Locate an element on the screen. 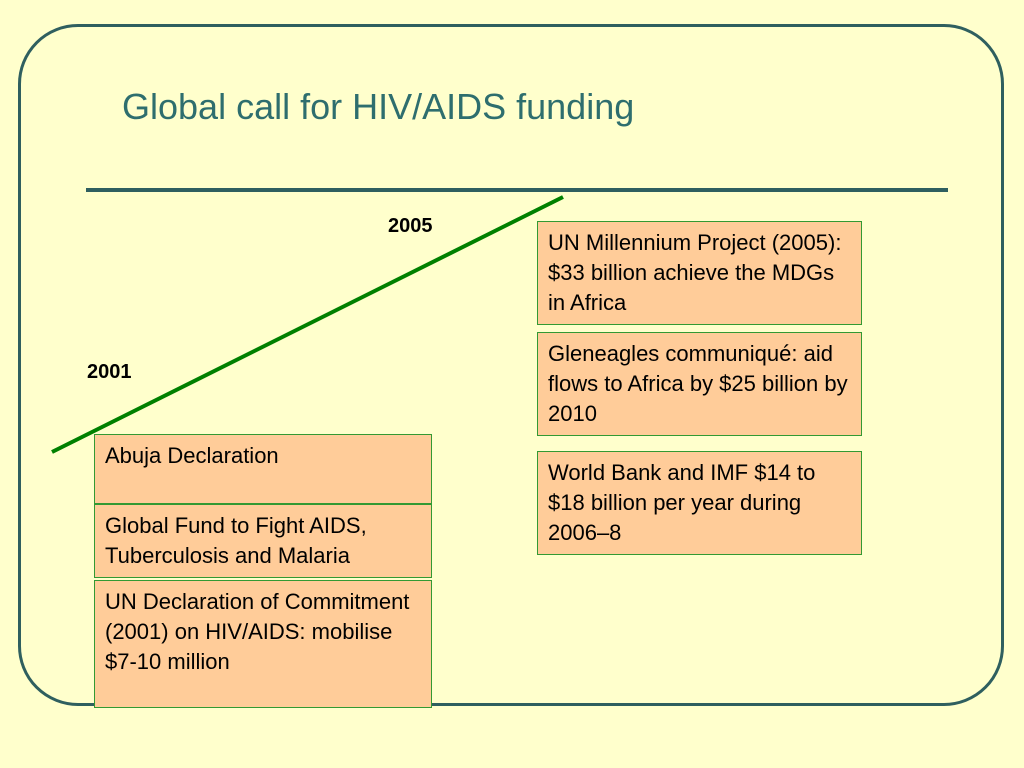  title-divider is located at coordinates (517, 190).